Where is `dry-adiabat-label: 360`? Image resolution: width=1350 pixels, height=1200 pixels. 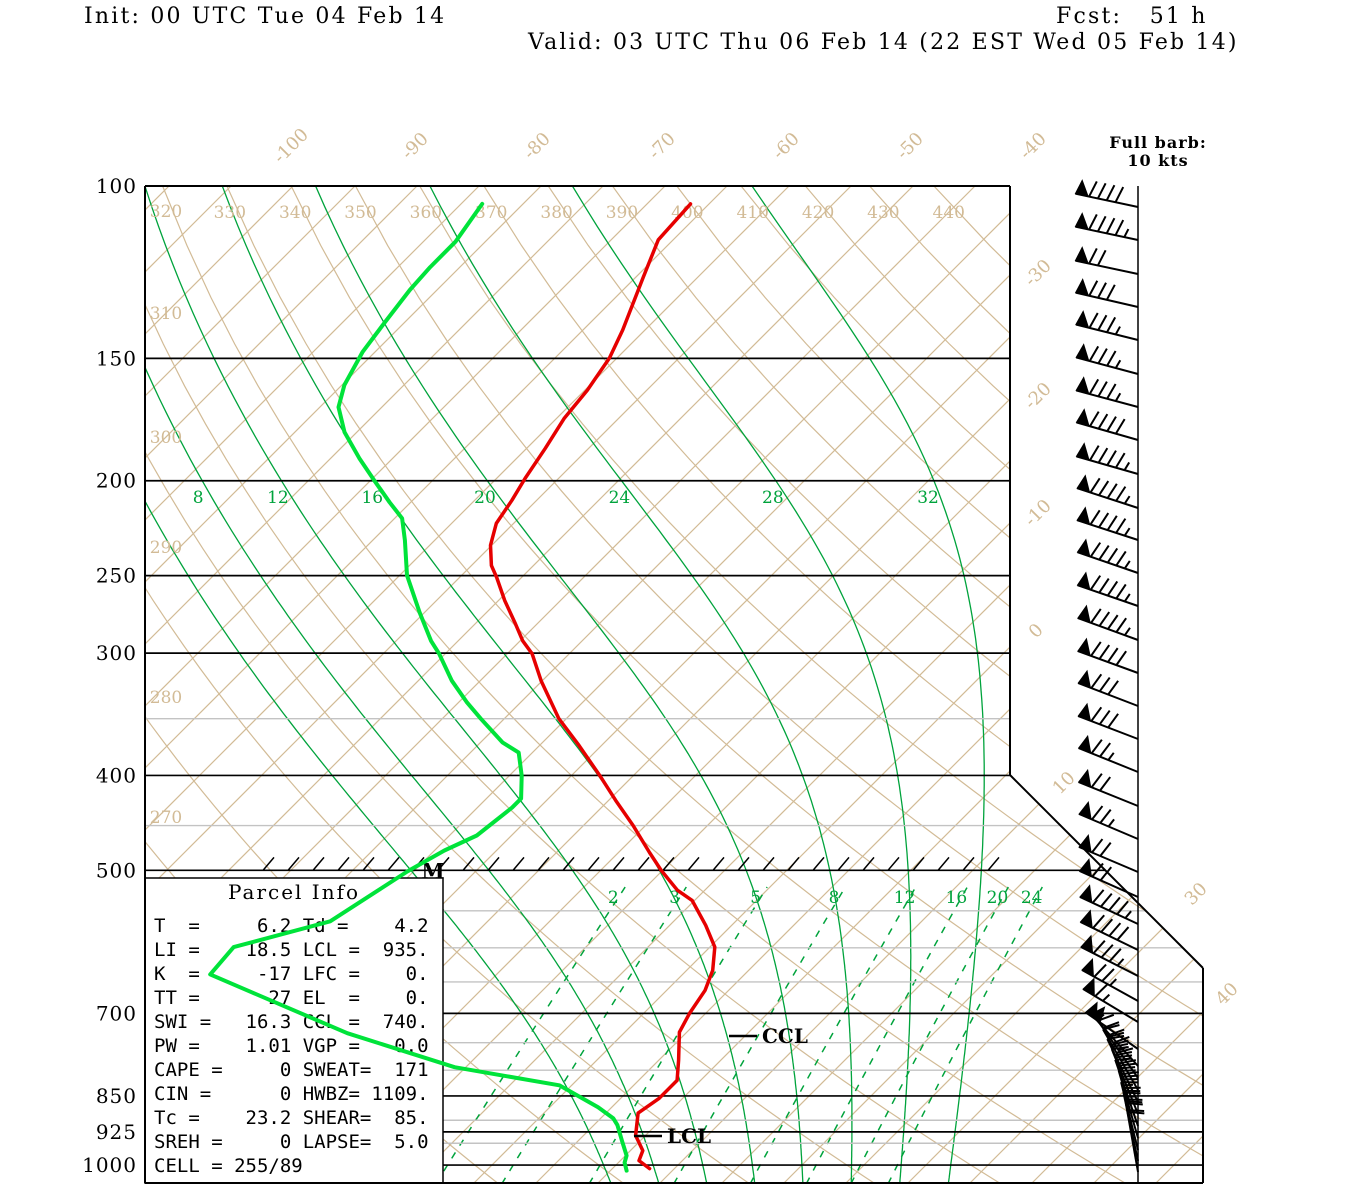 dry-adiabat-label: 360 is located at coordinates (426, 213).